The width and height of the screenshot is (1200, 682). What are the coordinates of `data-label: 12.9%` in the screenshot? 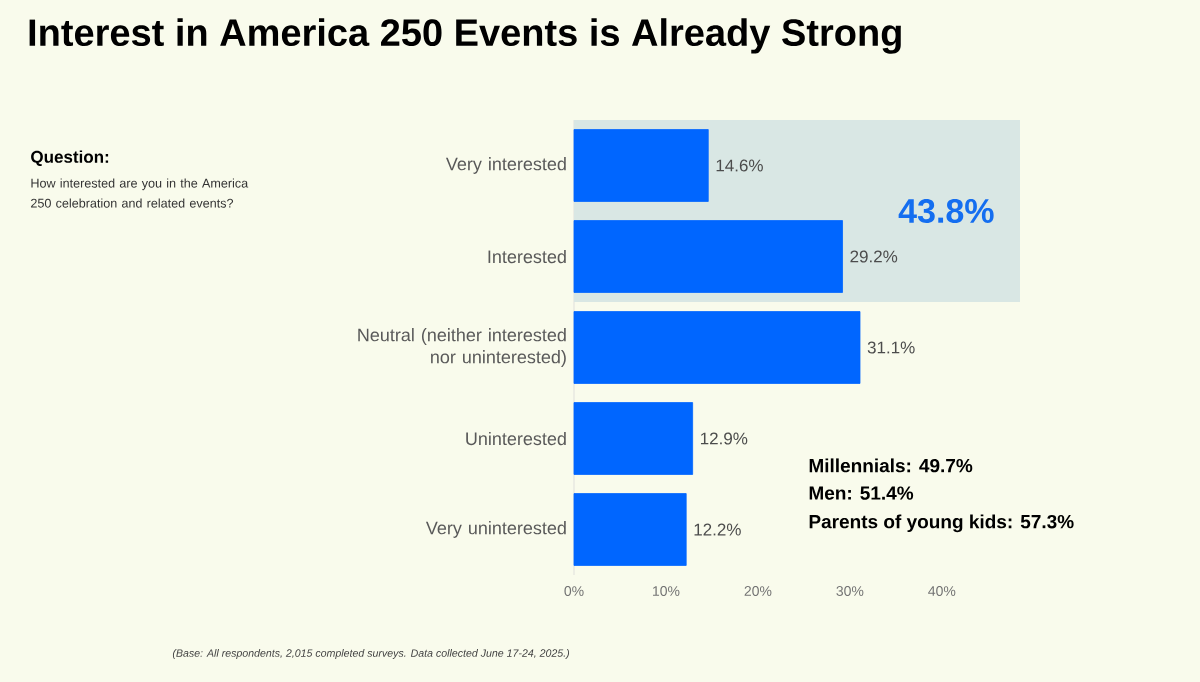 It's located at (724, 438).